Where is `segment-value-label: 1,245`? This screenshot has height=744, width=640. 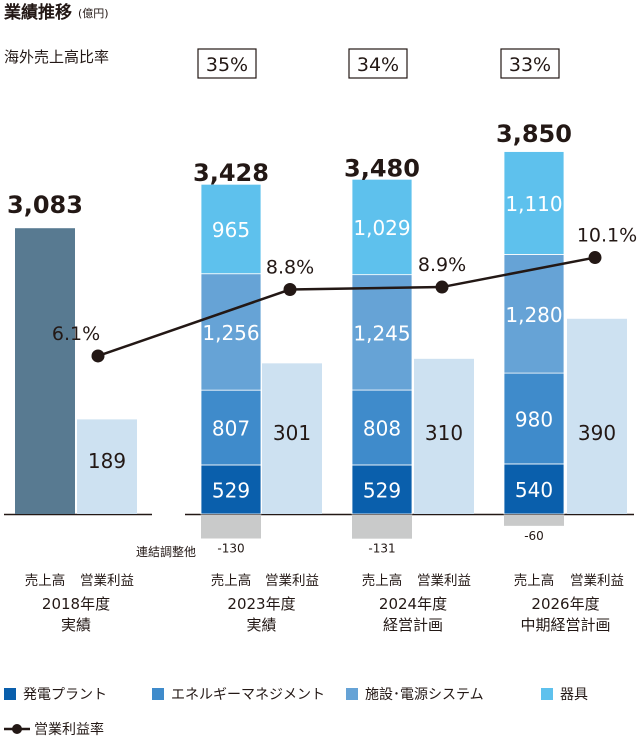 segment-value-label: 1,245 is located at coordinates (381, 333).